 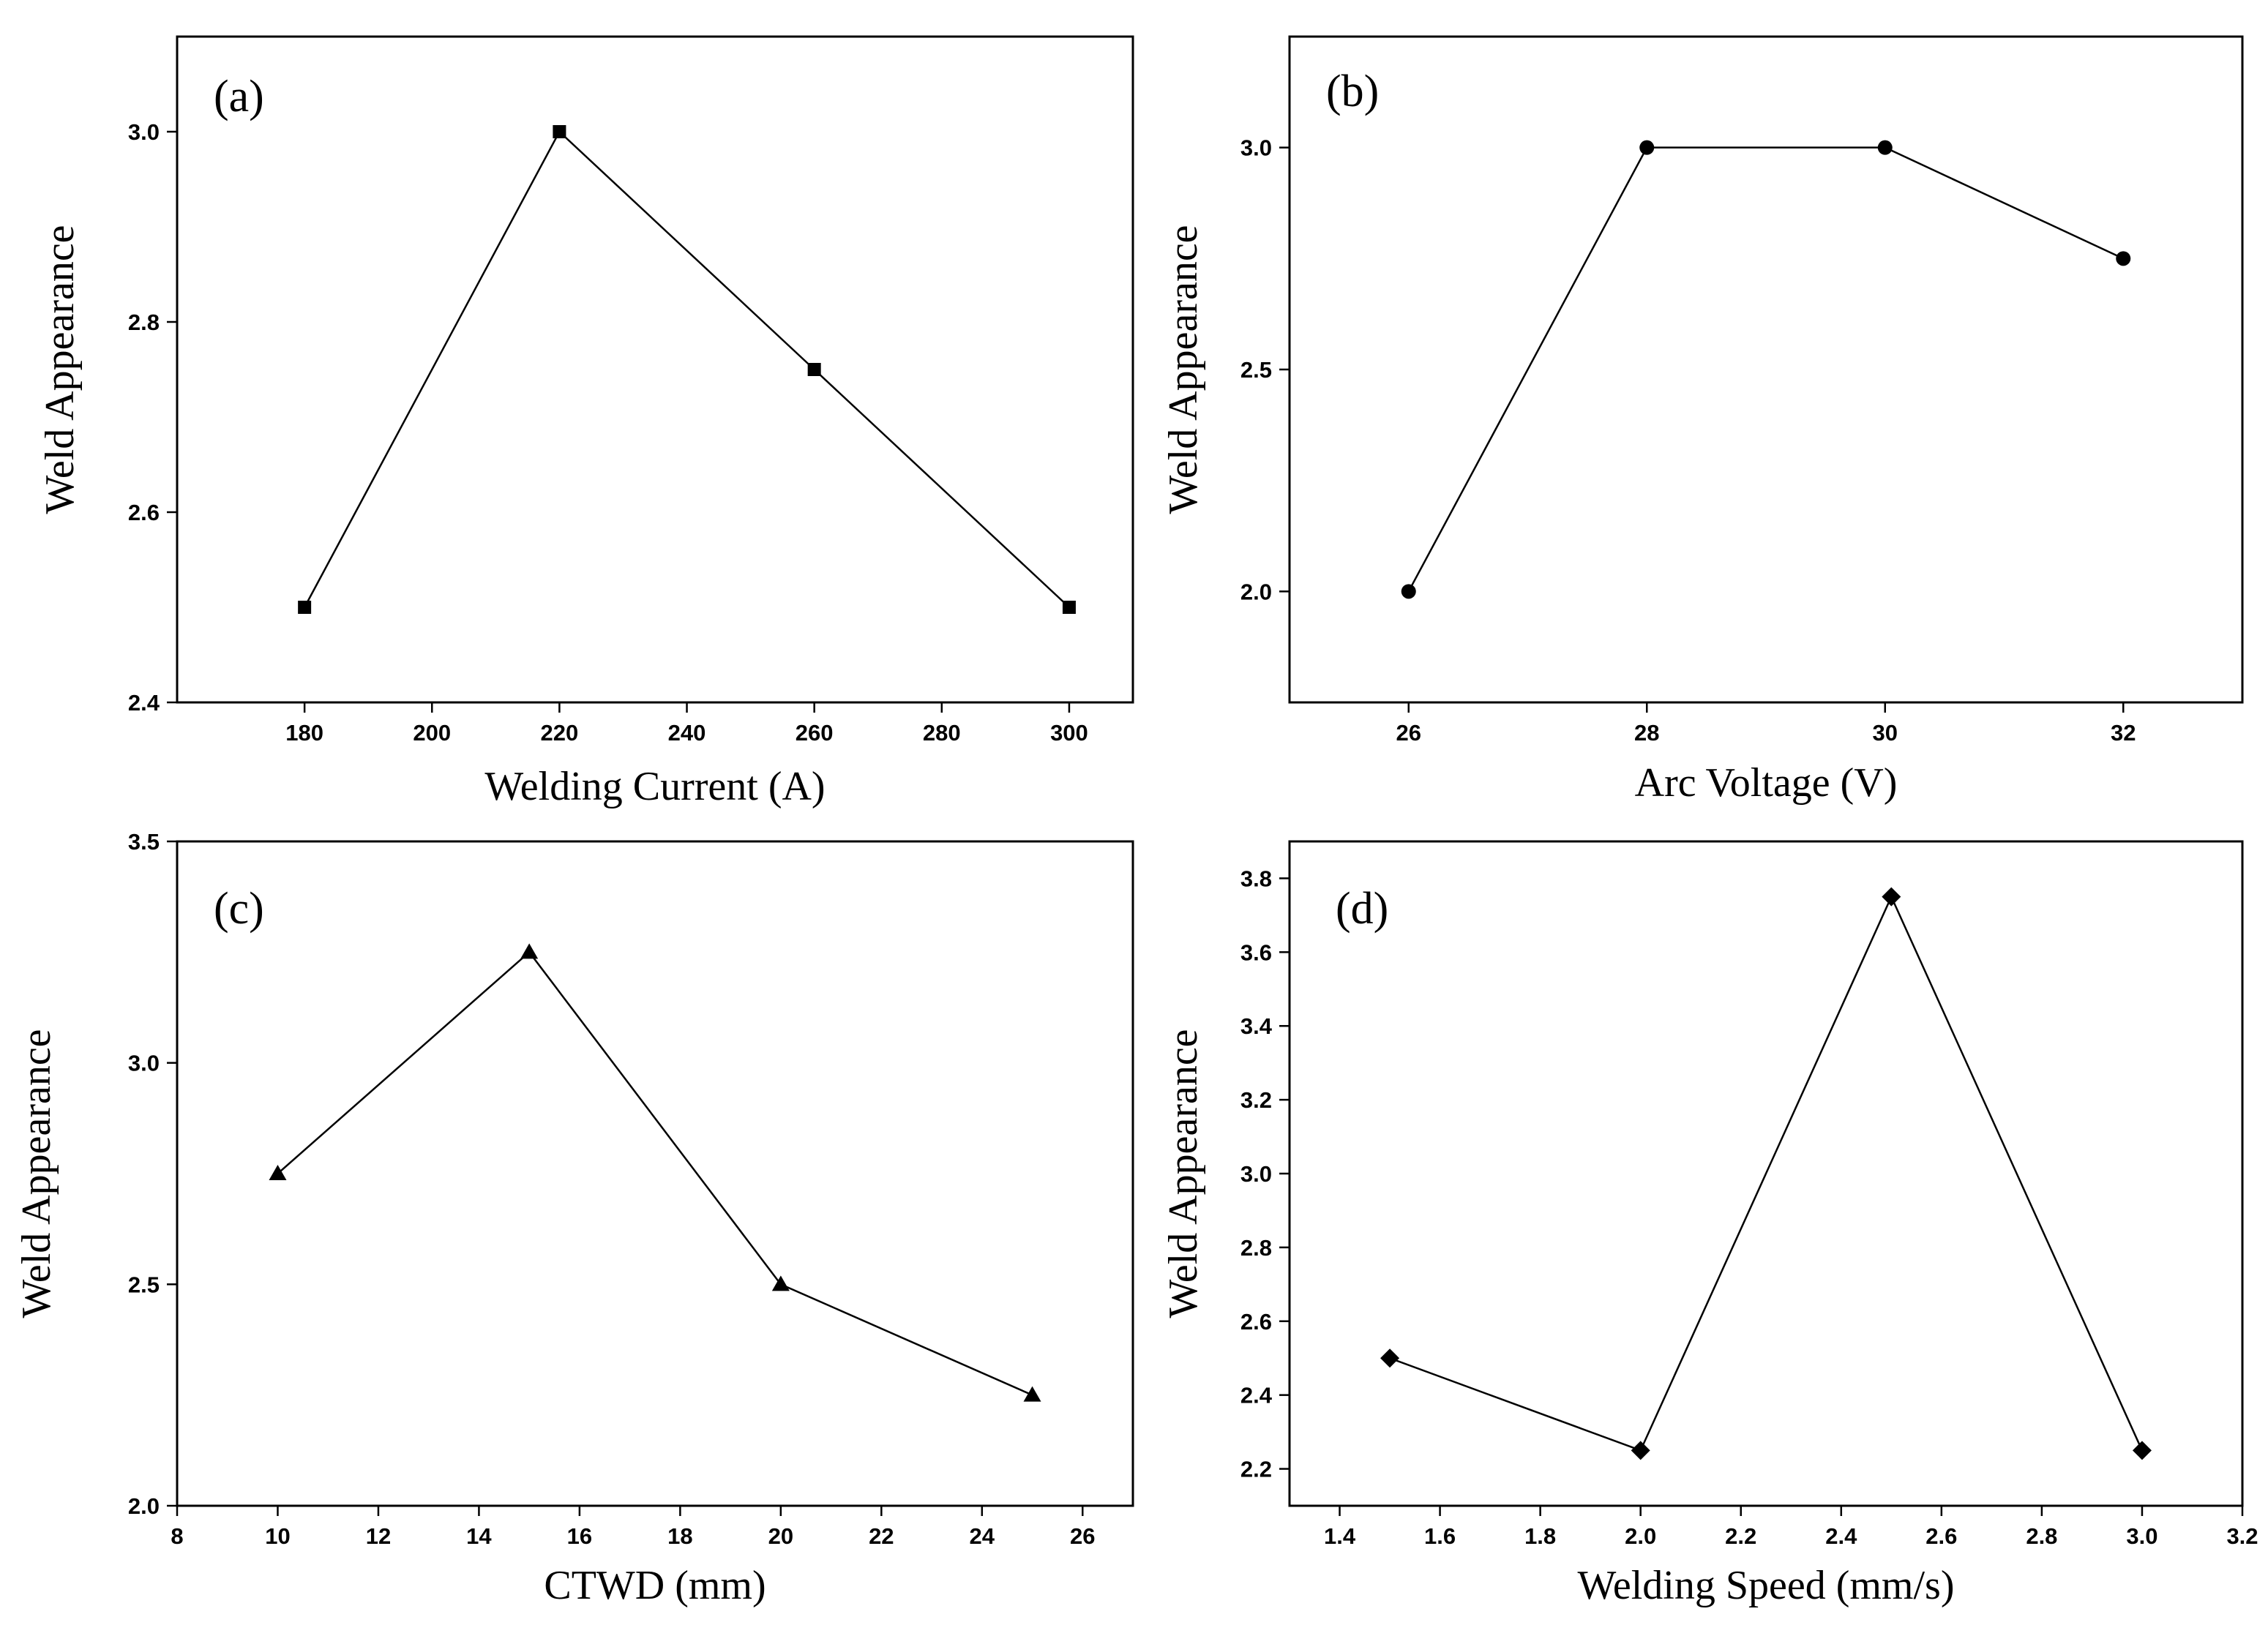 I want to click on y-tick-label: 3.5, so click(x=144, y=842).